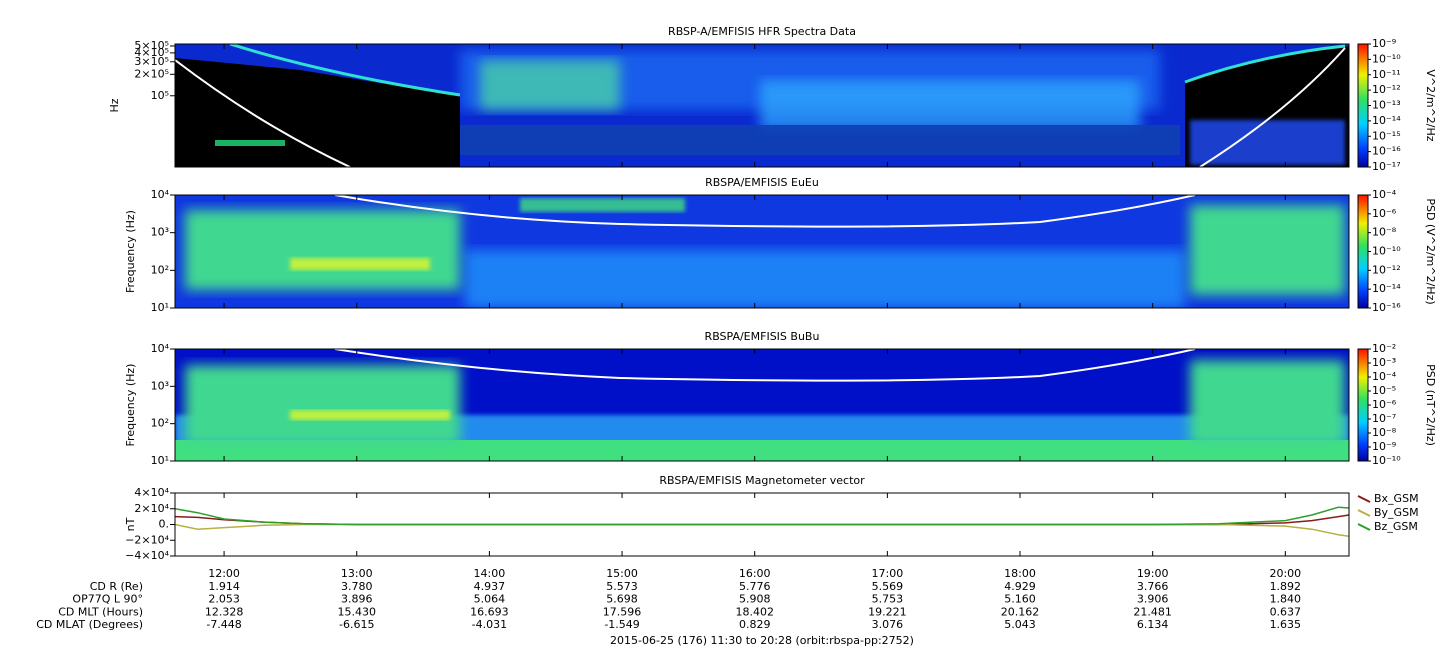  Describe the element at coordinates (755, 586) in the screenshot. I see `ephemeris-value: 5.776` at that location.